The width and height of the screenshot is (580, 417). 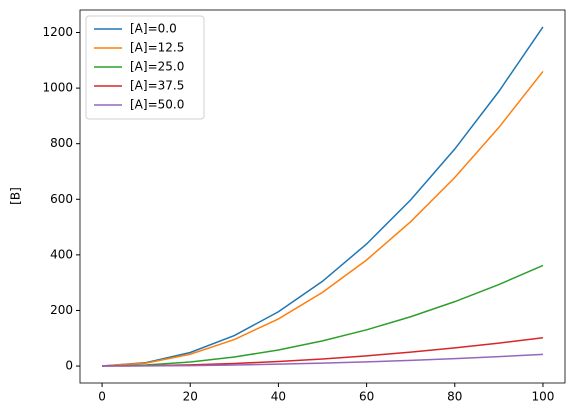 What do you see at coordinates (16, 196) in the screenshot?
I see `y-axis-label: [B]` at bounding box center [16, 196].